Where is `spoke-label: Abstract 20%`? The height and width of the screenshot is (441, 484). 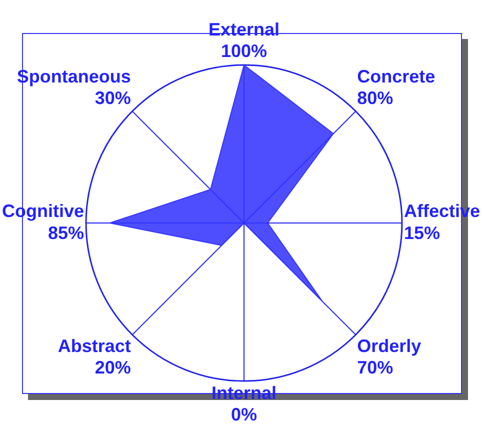
spoke-label: Abstract 20% is located at coordinates (94, 357).